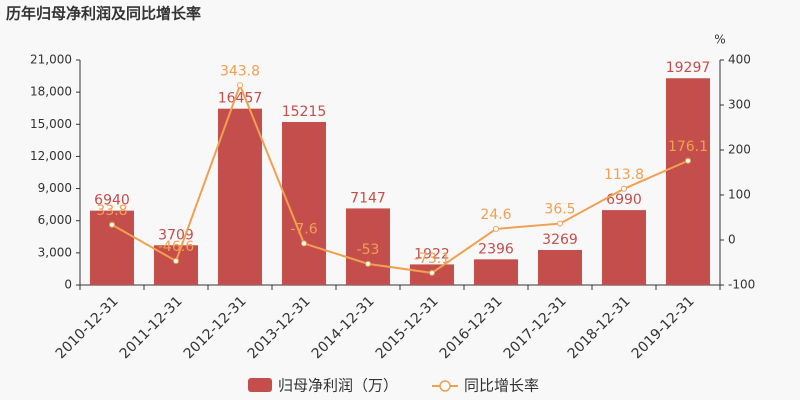  Describe the element at coordinates (55, 252) in the screenshot. I see `y-tick-label: 3,000` at that location.